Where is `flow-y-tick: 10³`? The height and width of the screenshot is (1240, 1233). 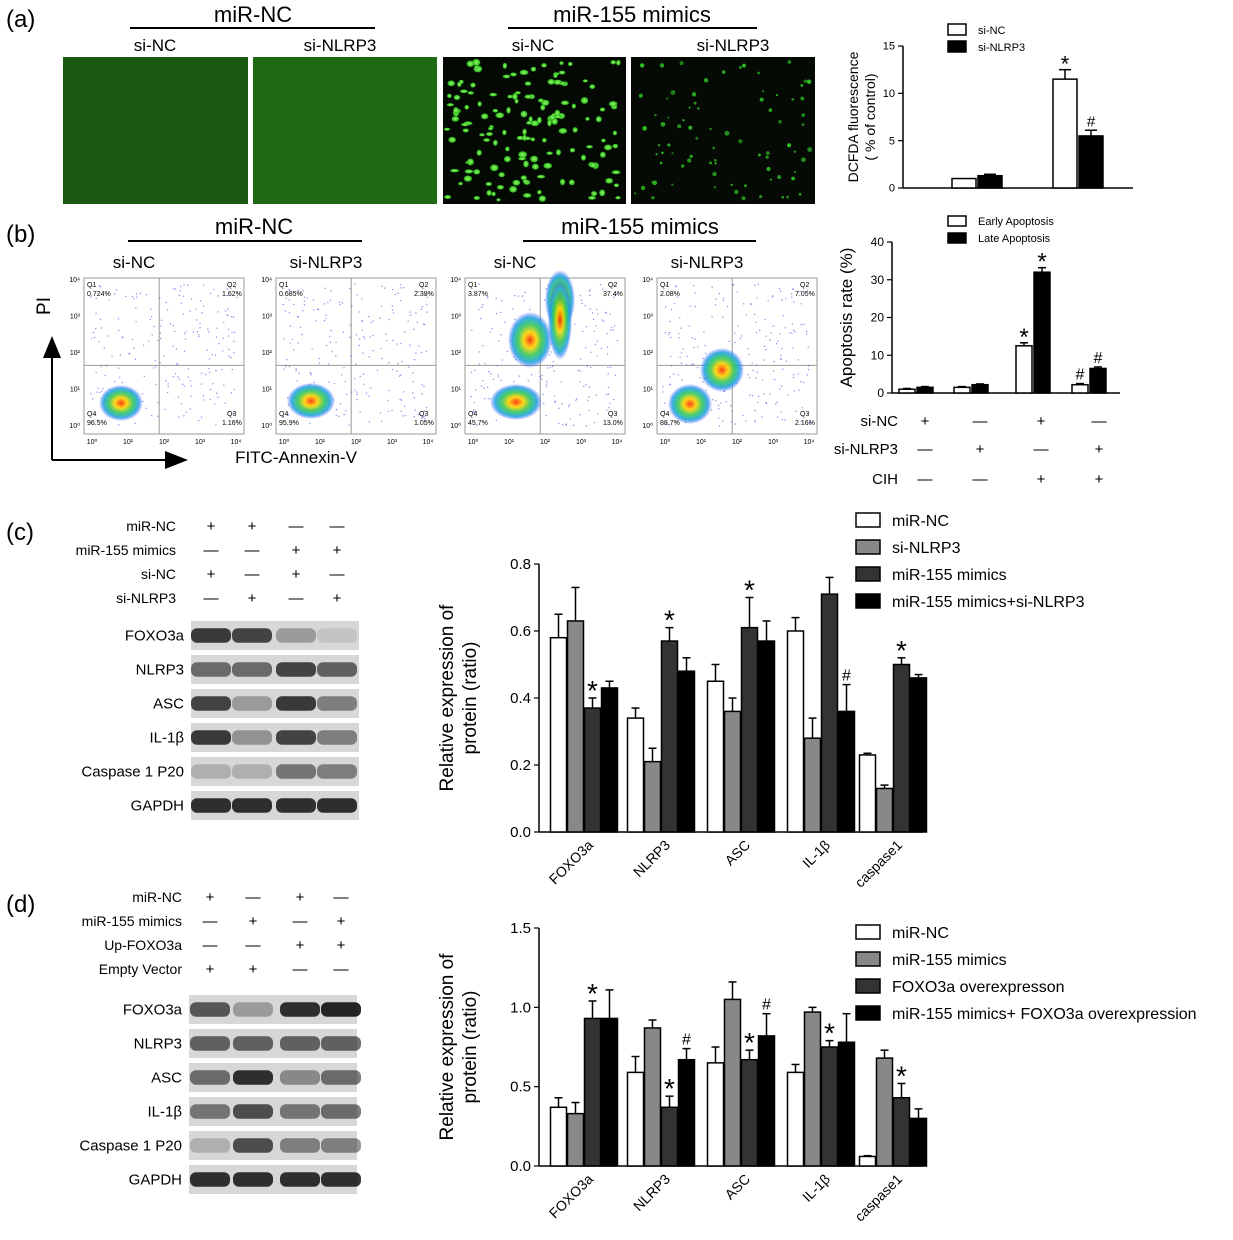 flow-y-tick: 10³ is located at coordinates (267, 317).